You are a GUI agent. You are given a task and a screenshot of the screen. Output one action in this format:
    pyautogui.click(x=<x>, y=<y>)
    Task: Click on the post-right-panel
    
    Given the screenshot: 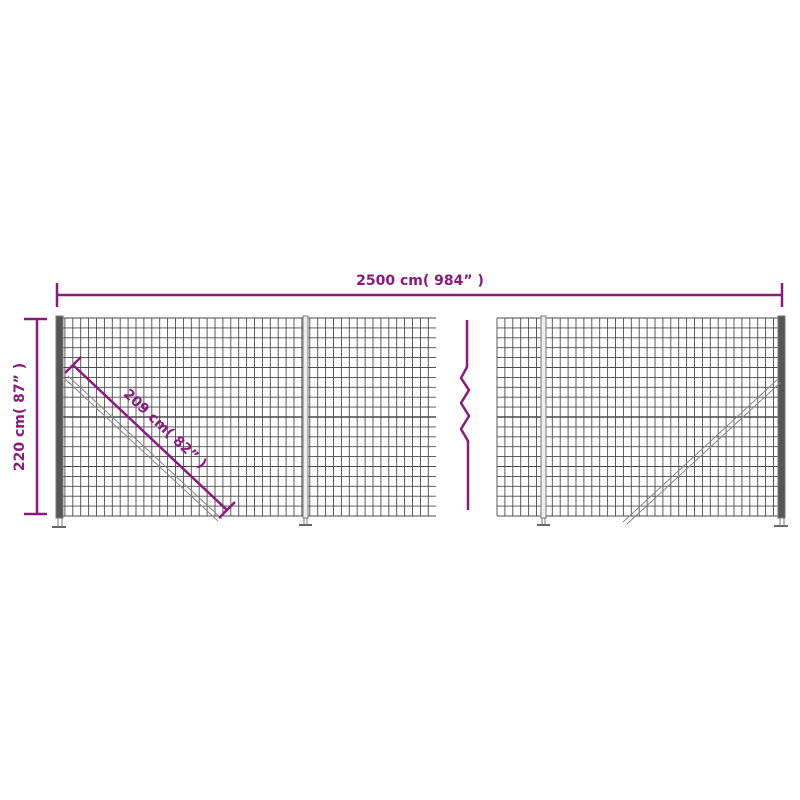 What is the action you would take?
    pyautogui.click(x=543, y=417)
    